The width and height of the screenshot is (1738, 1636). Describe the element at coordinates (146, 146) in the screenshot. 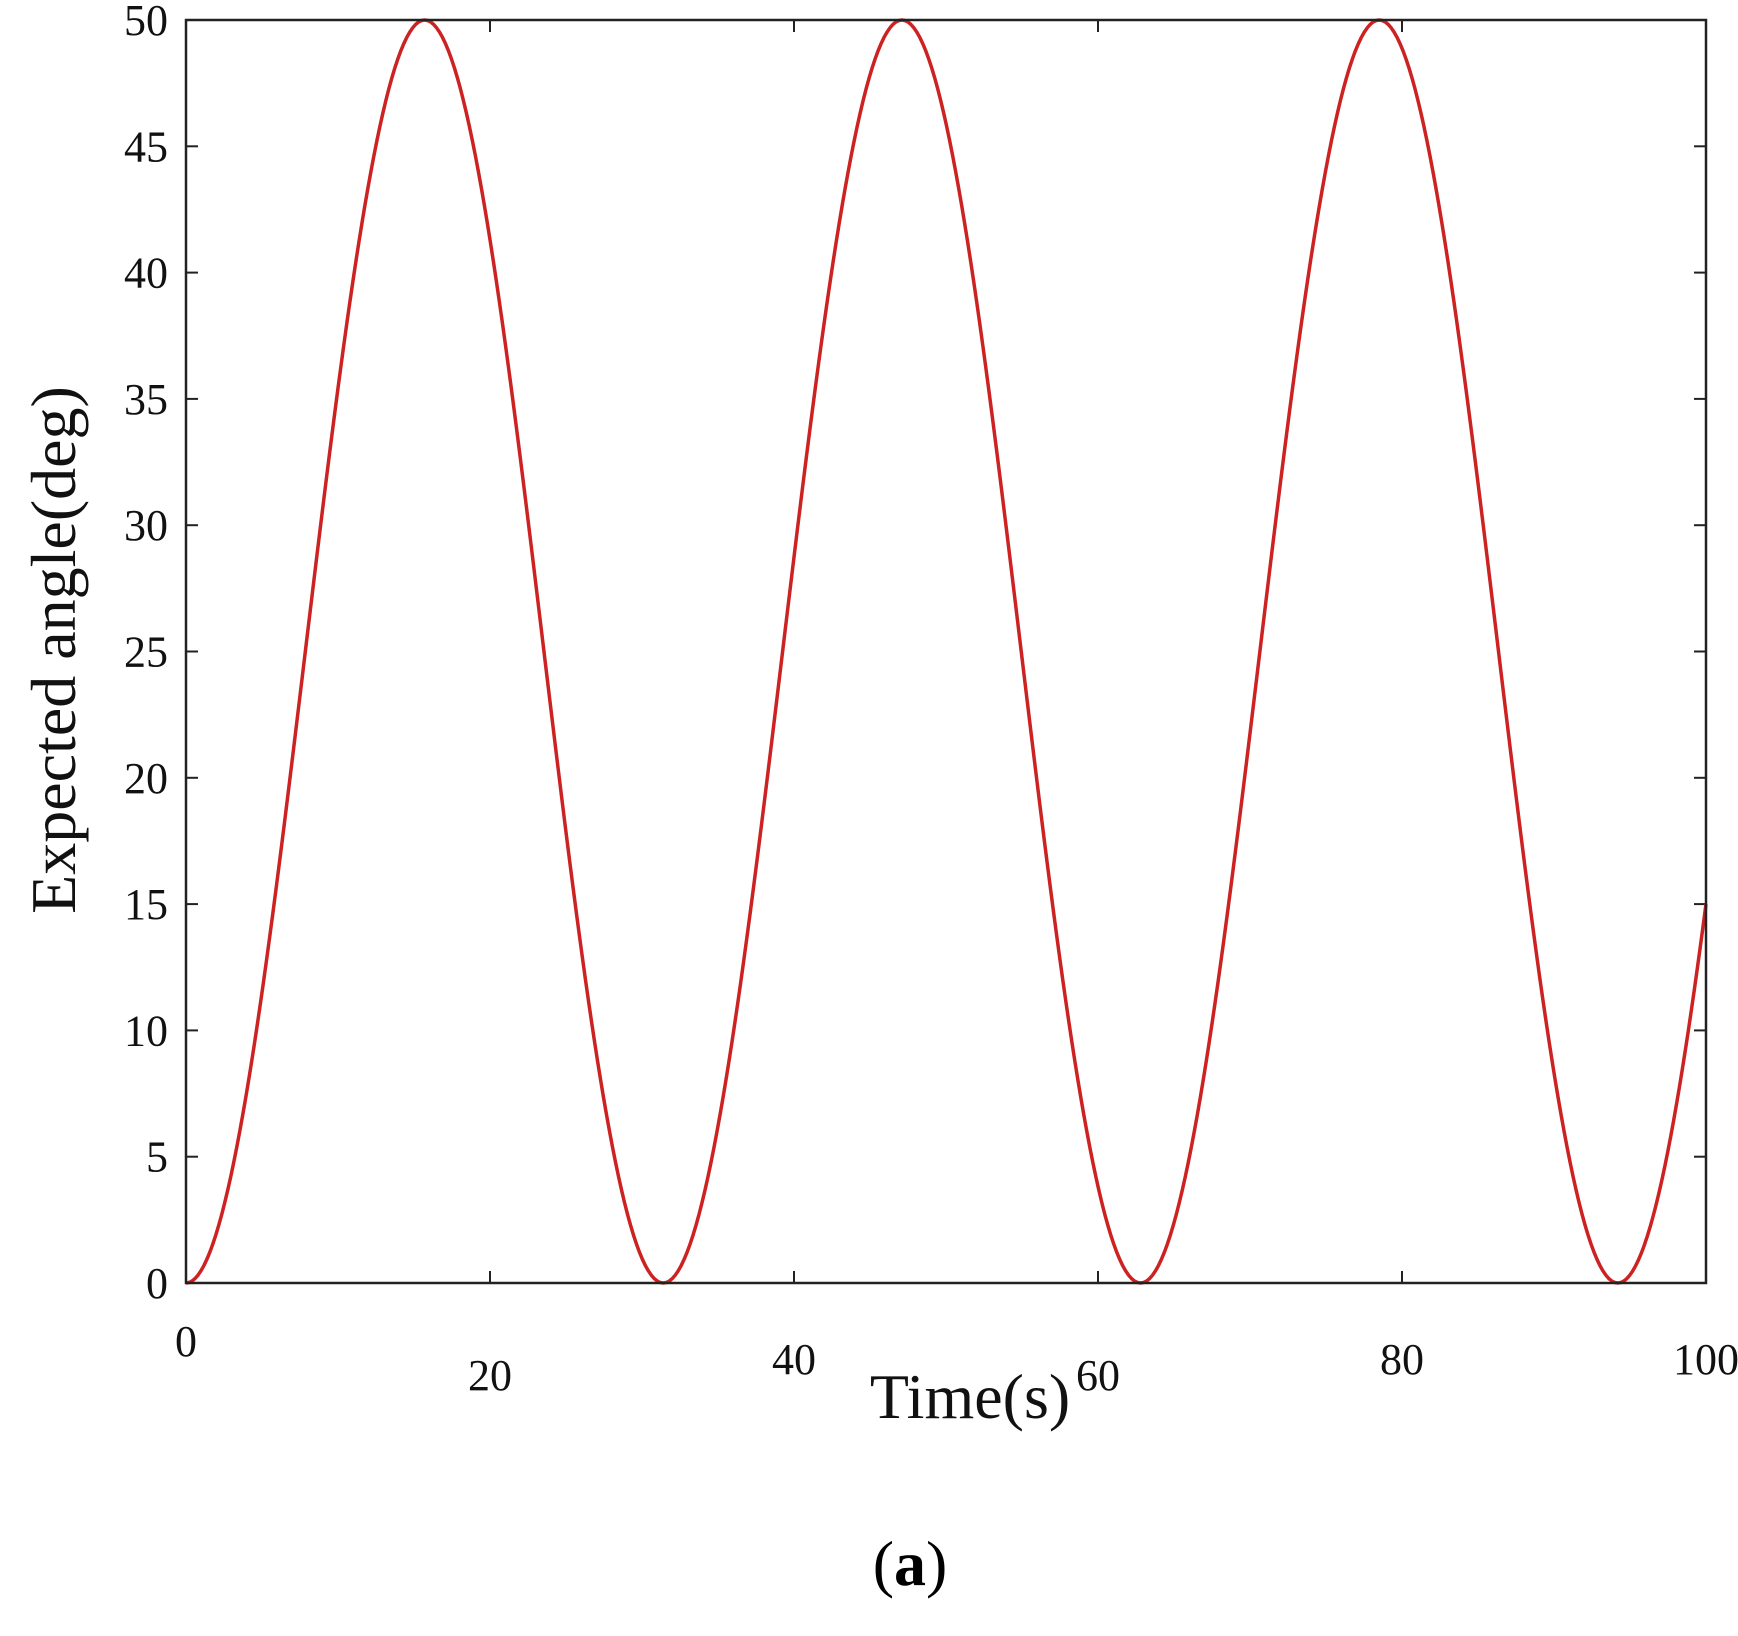

I see `y-tick-label: 45` at that location.